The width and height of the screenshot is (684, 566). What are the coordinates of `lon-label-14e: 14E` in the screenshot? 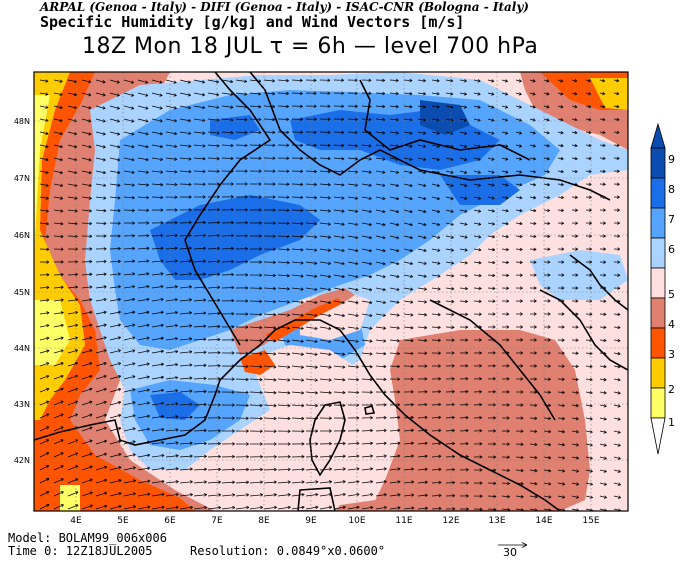 It's located at (543, 521).